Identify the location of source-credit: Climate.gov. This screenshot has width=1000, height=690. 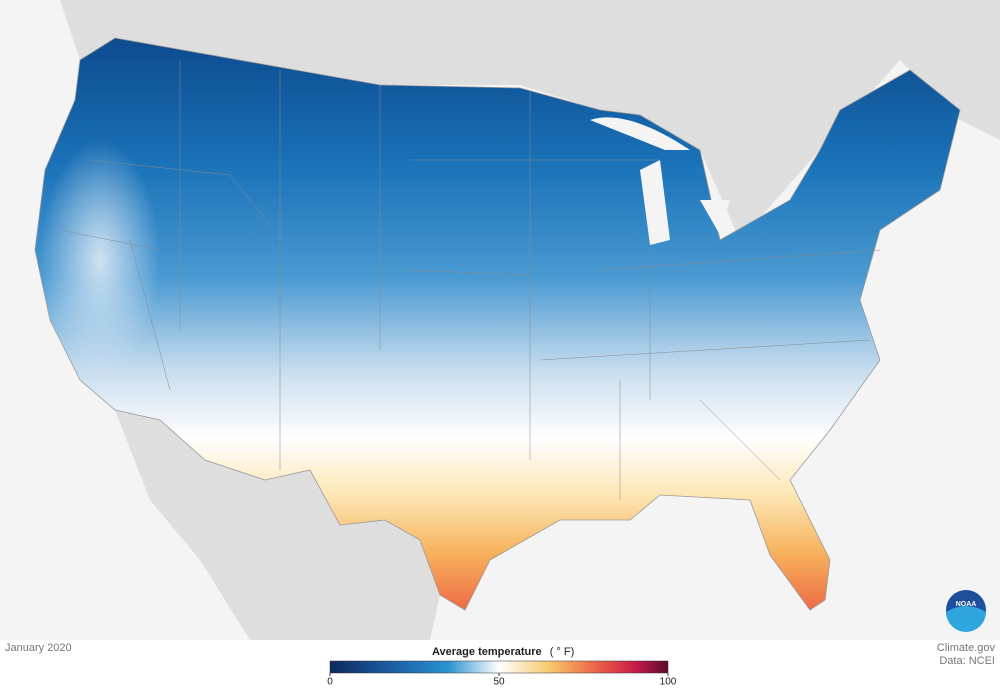
(966, 648).